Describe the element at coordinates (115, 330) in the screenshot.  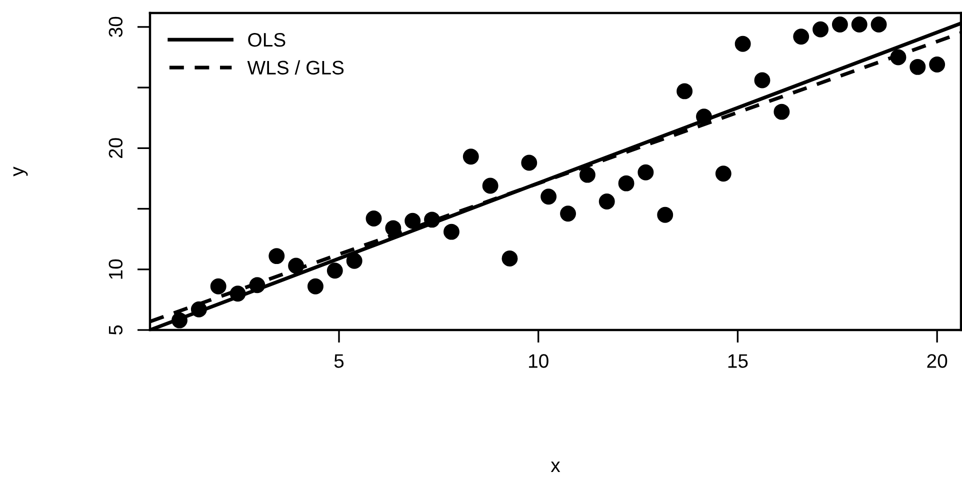
I see `y-tick-label: 5` at that location.